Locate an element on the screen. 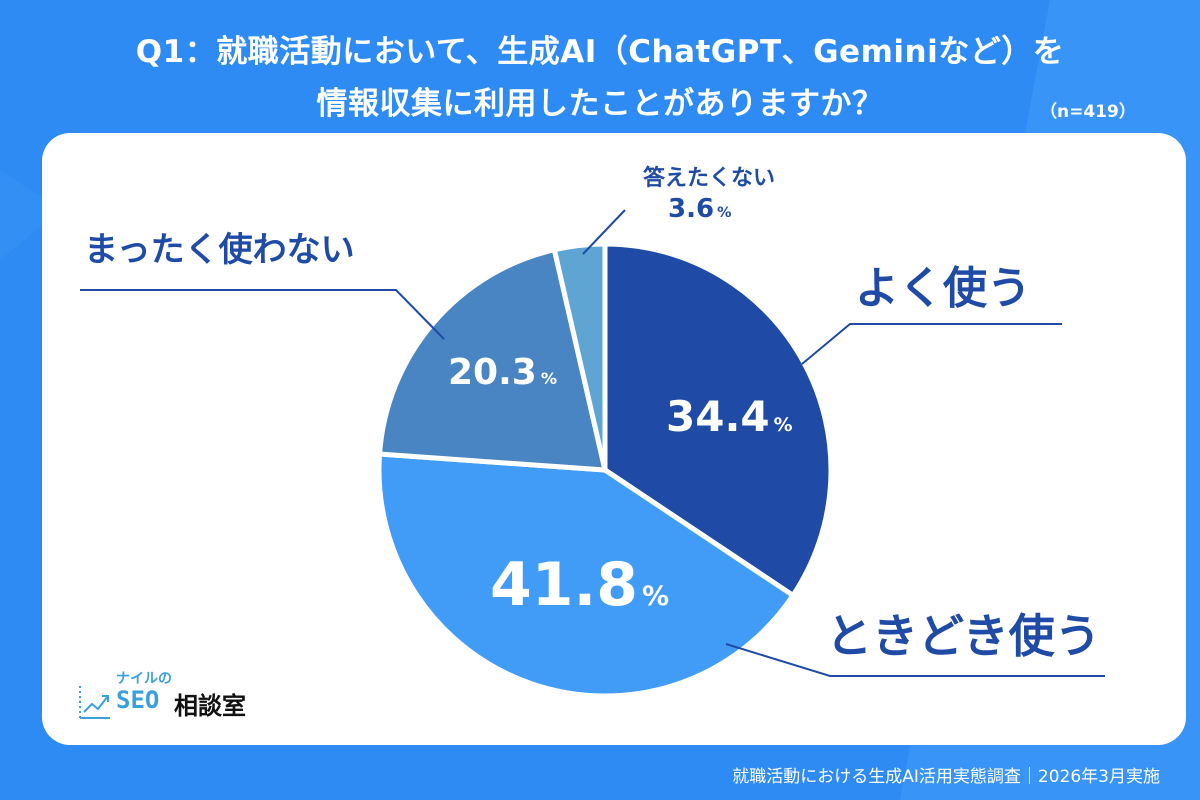  value-label-tokidoki: 41.8% is located at coordinates (579, 585).